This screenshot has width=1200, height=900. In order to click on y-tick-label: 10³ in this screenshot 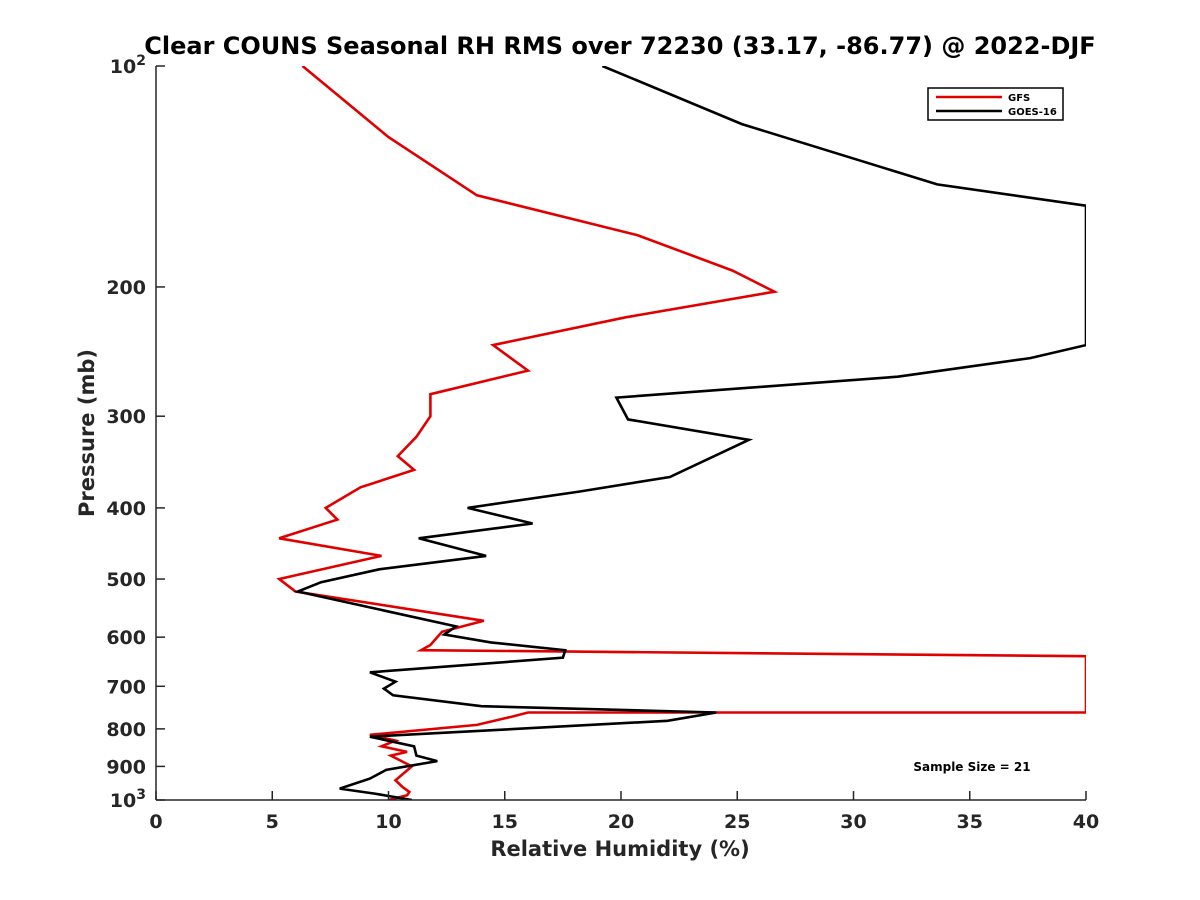, I will do `click(128, 799)`.